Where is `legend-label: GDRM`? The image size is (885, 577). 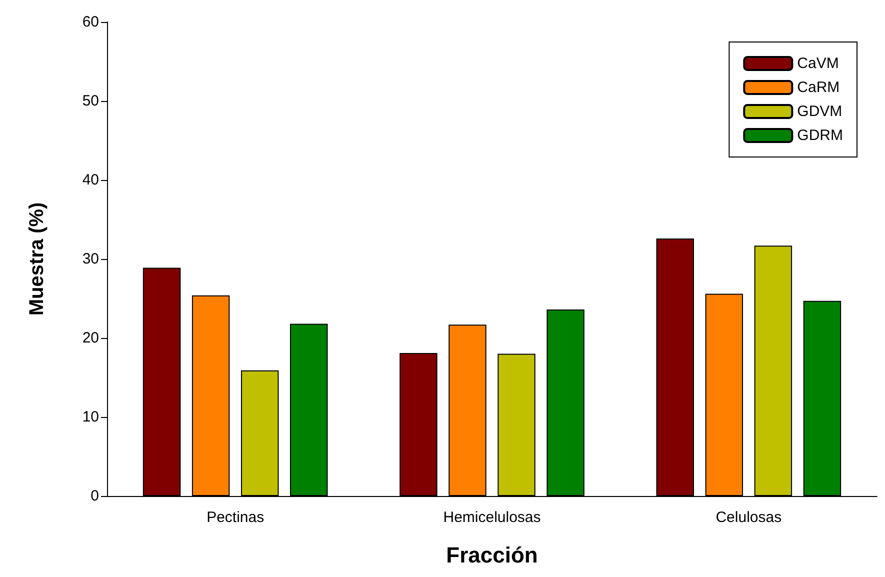
legend-label: GDRM is located at coordinates (820, 135).